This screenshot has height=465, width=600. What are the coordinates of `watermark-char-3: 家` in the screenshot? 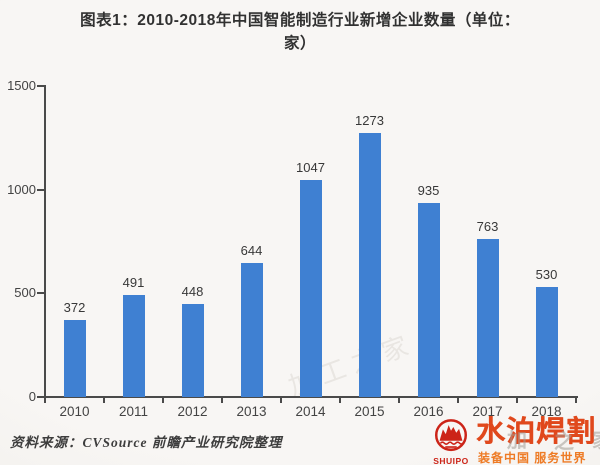 It's located at (596, 438).